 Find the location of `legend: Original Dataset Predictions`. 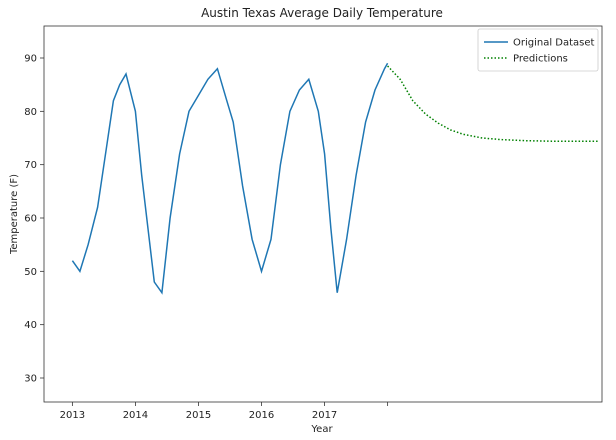

legend: Original Dataset Predictions is located at coordinates (538, 50).